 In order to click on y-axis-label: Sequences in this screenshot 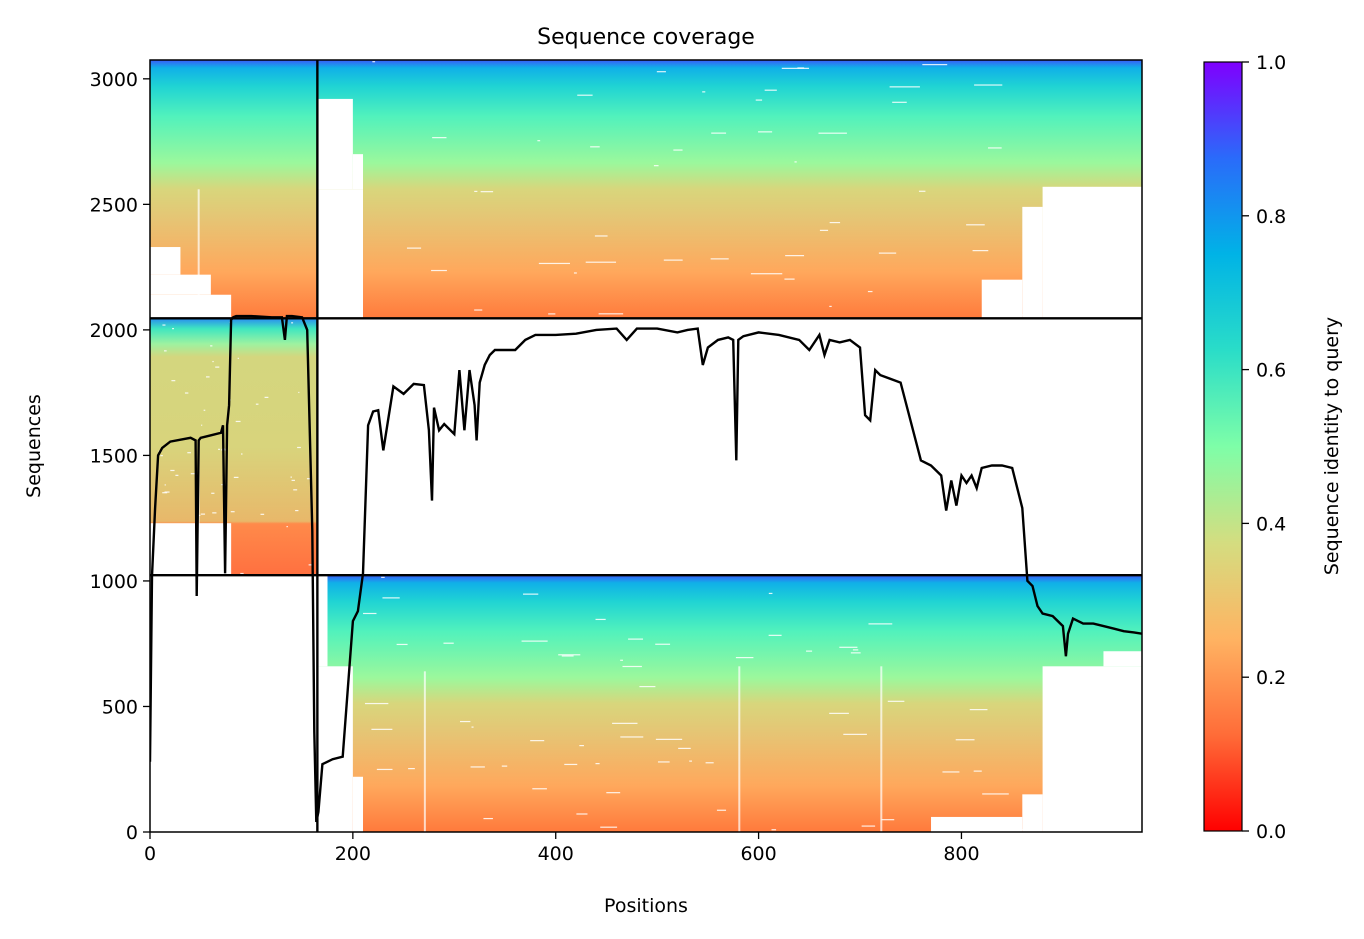, I will do `click(34, 446)`.